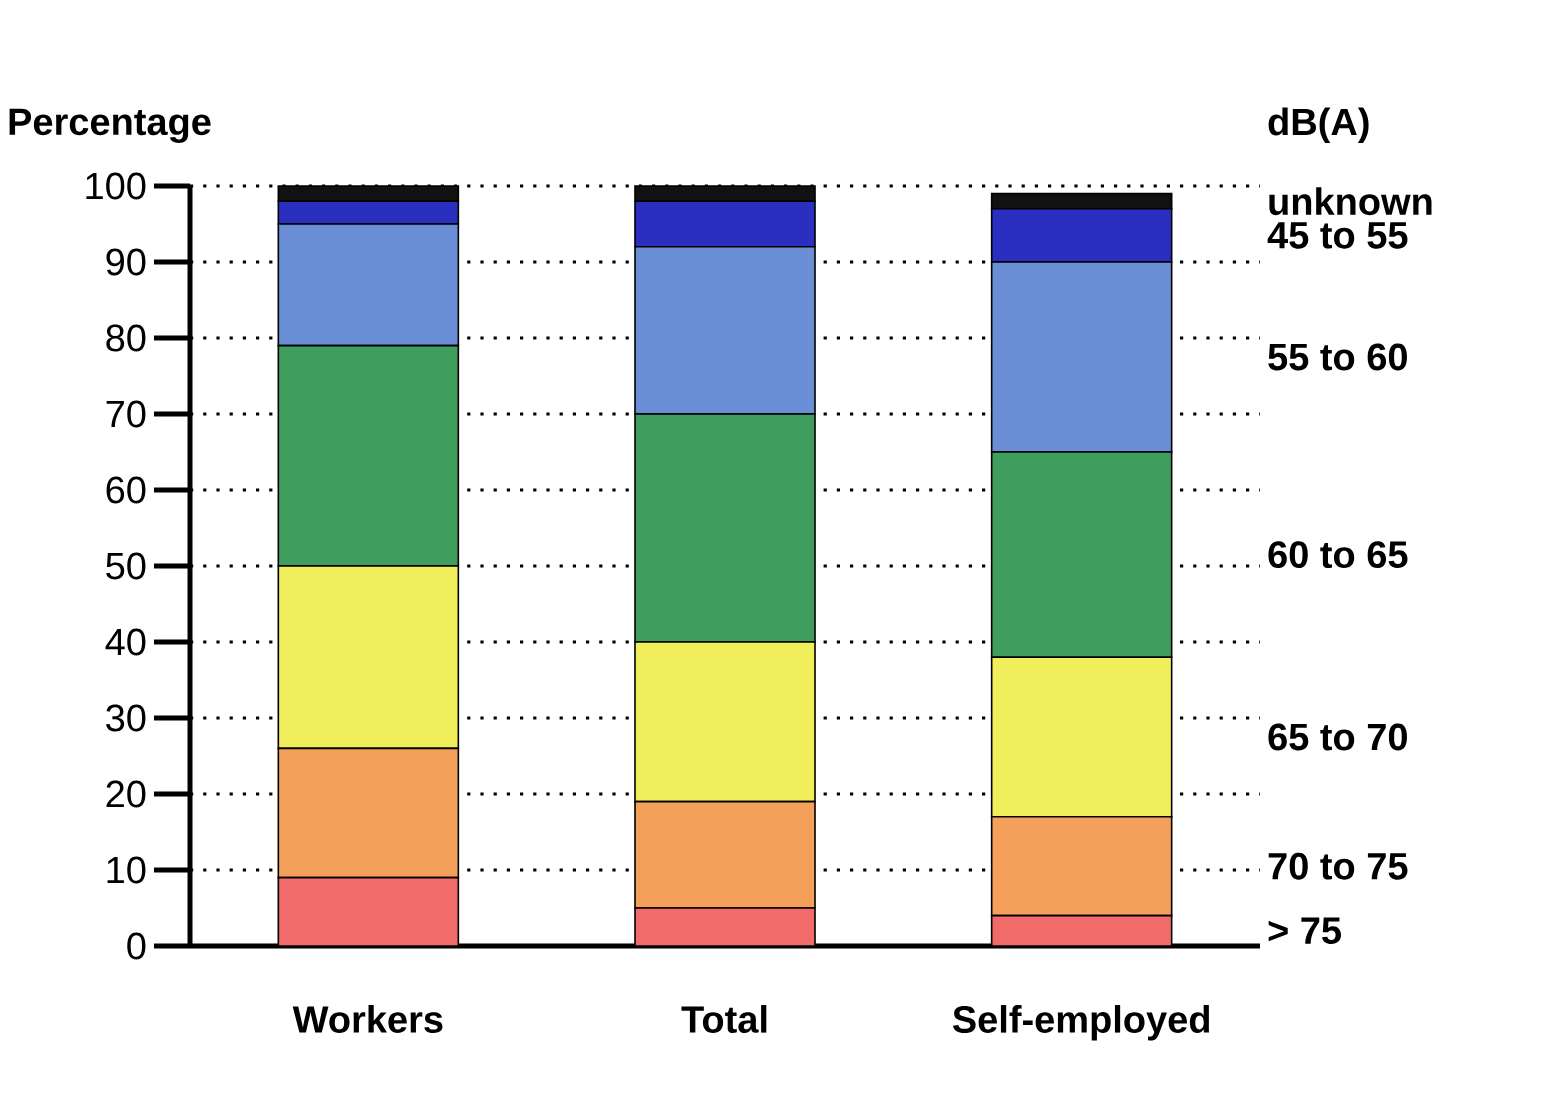 This screenshot has width=1542, height=1102. I want to click on x-tick-label: Workers, so click(367, 1019).